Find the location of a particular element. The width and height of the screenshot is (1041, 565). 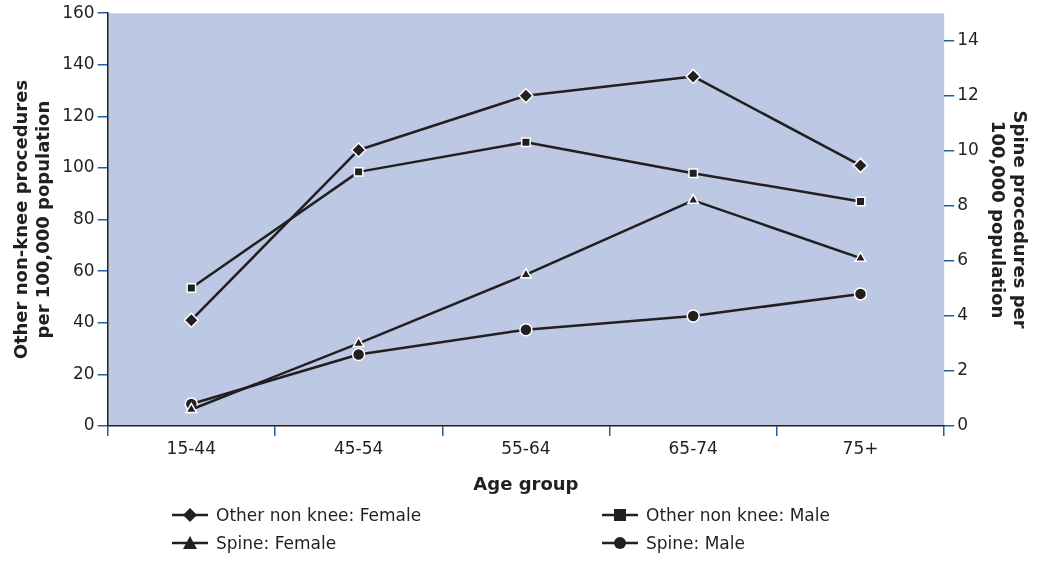

x-tick-label: 55-64 is located at coordinates (526, 447).